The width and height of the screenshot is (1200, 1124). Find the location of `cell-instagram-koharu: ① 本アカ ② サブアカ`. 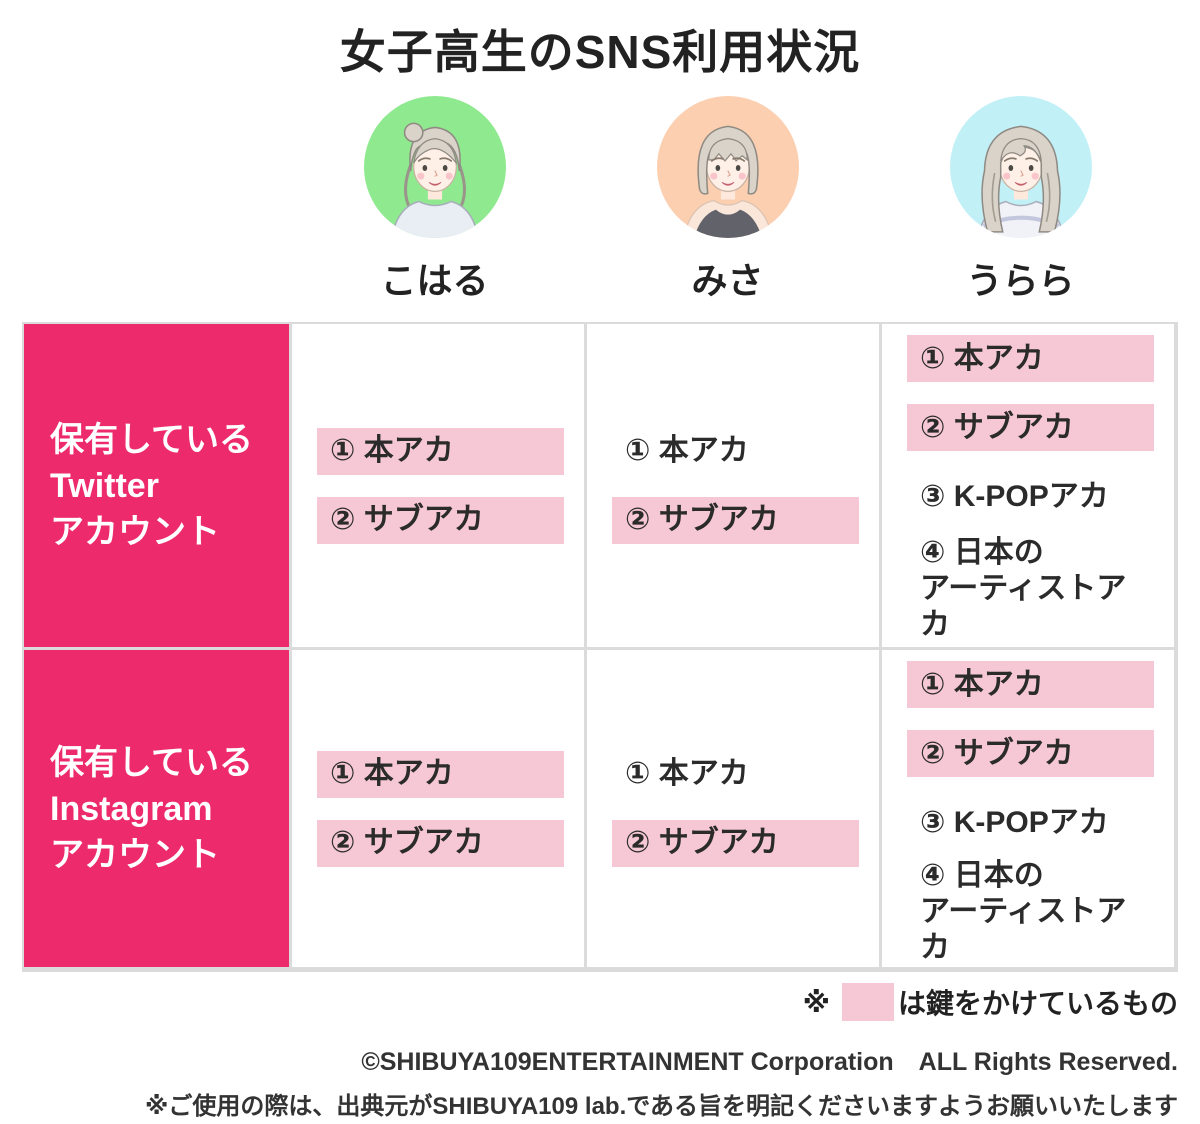

cell-instagram-koharu: ① 本アカ ② サブアカ is located at coordinates (438, 808).